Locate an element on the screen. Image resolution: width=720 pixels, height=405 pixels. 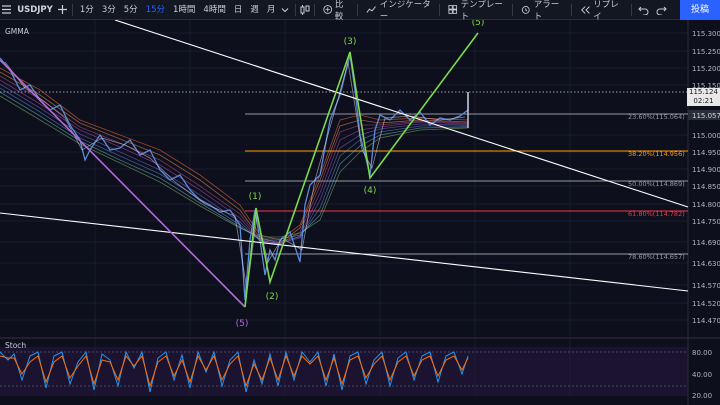
svg-text: 115.250 is located at coordinates (706, 52).